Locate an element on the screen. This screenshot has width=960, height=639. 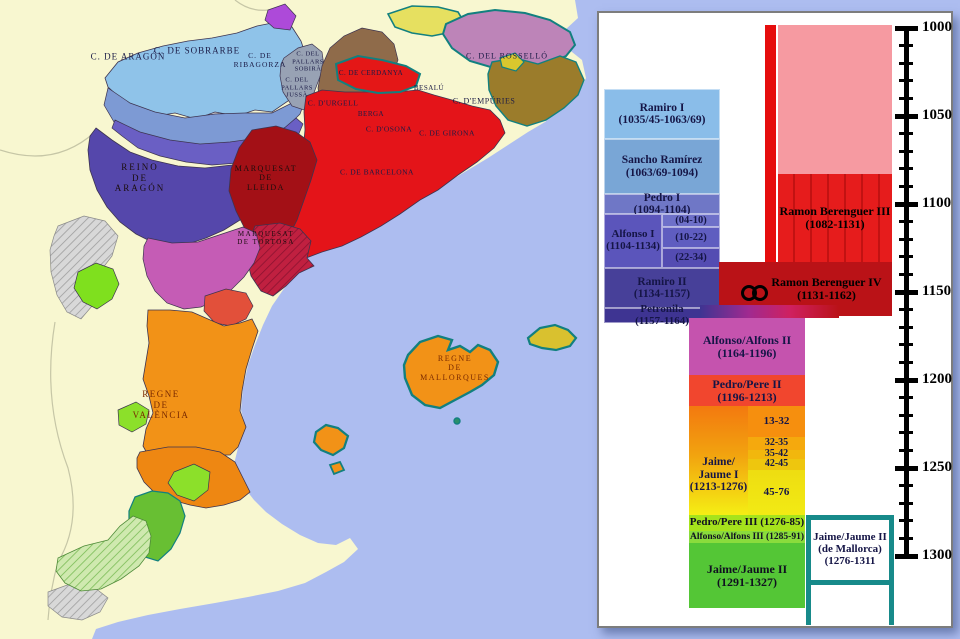
mallorca-island is located at coordinates (451, 372).